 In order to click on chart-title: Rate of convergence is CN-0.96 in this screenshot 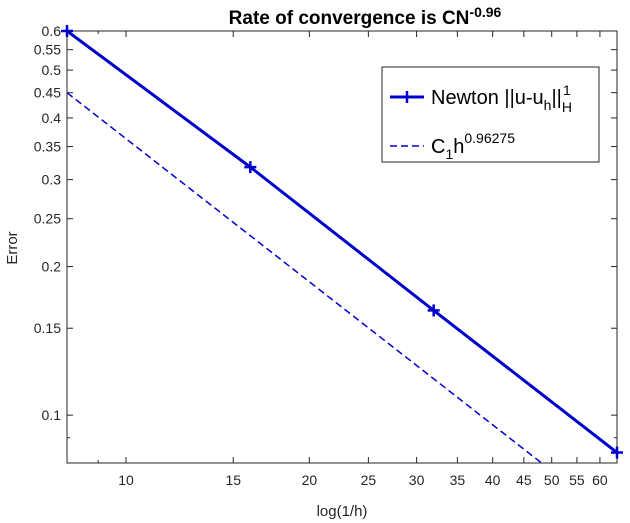, I will do `click(365, 16)`.